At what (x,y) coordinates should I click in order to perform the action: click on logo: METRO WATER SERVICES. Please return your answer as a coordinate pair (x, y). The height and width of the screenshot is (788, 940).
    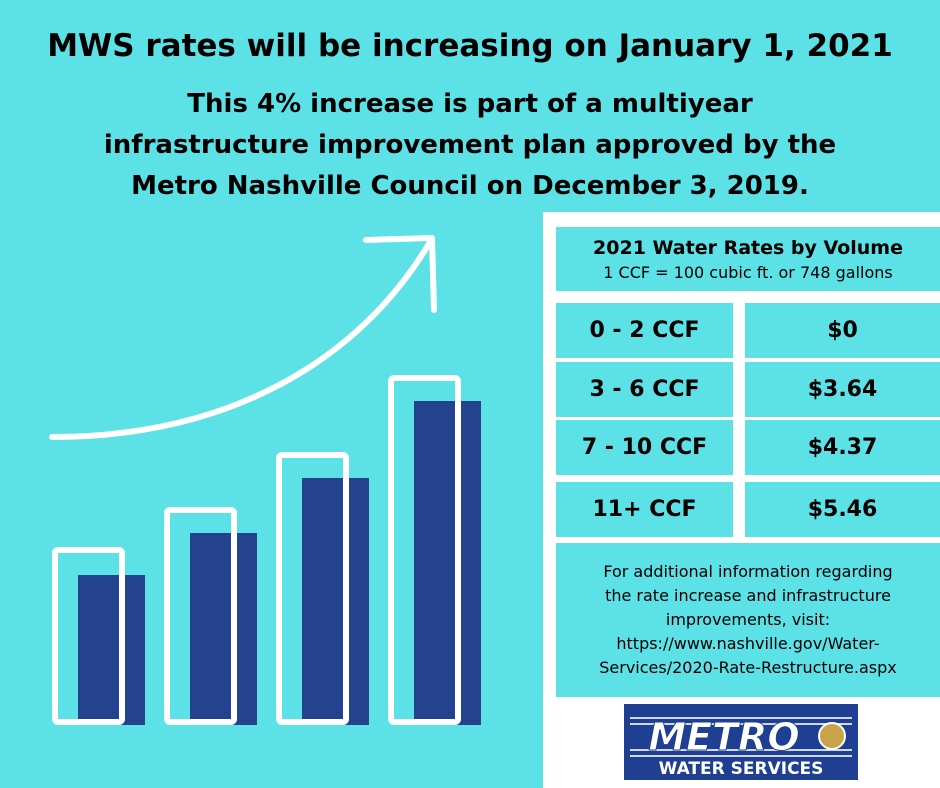
    Looking at the image, I should click on (741, 742).